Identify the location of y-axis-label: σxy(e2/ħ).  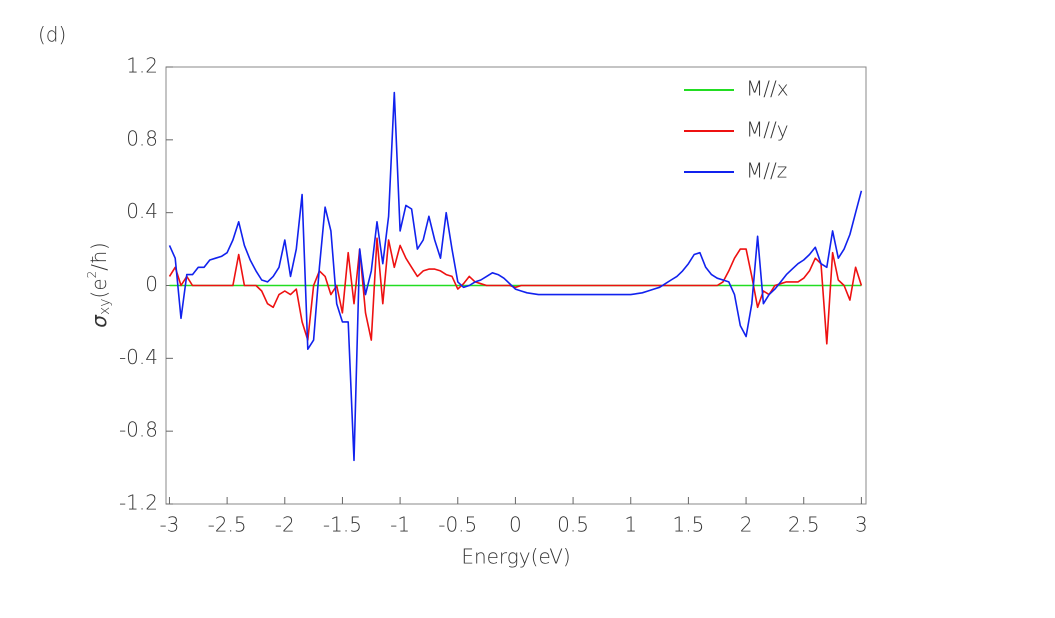
(99, 284).